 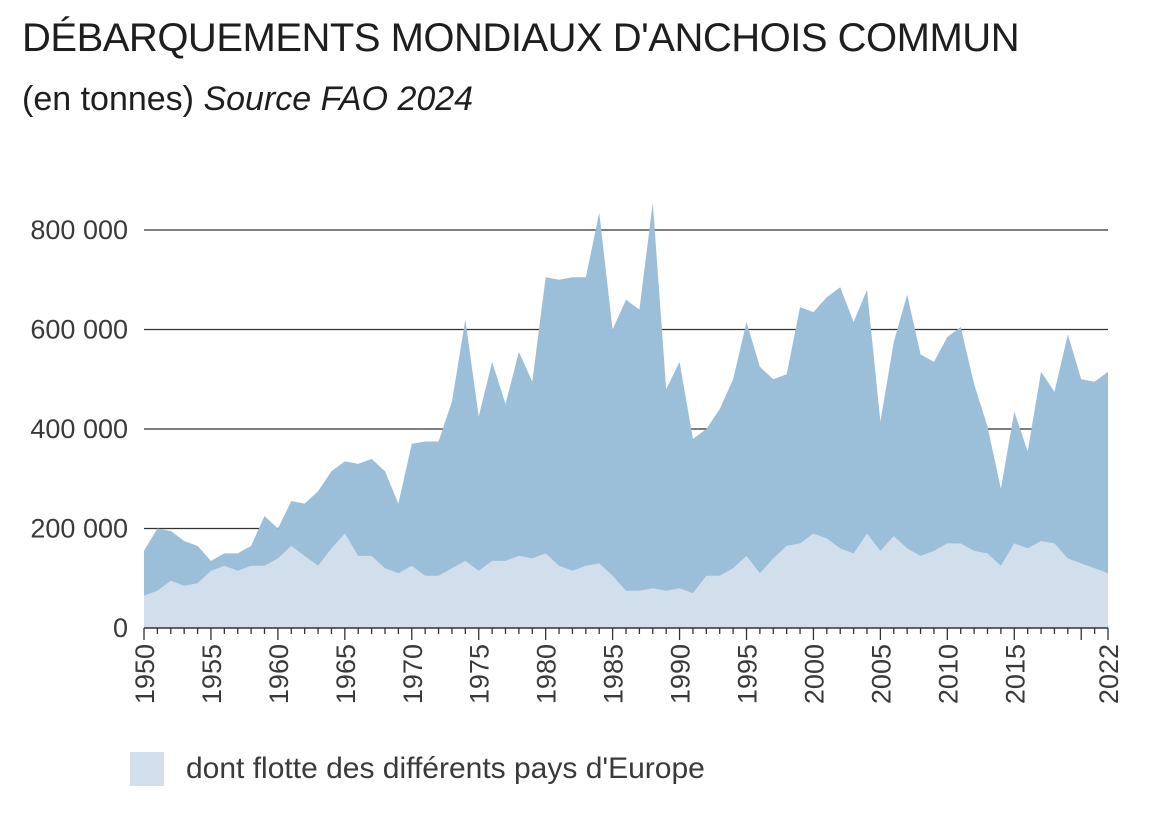 What do you see at coordinates (79, 330) in the screenshot?
I see `y-tick-label: 600 000` at bounding box center [79, 330].